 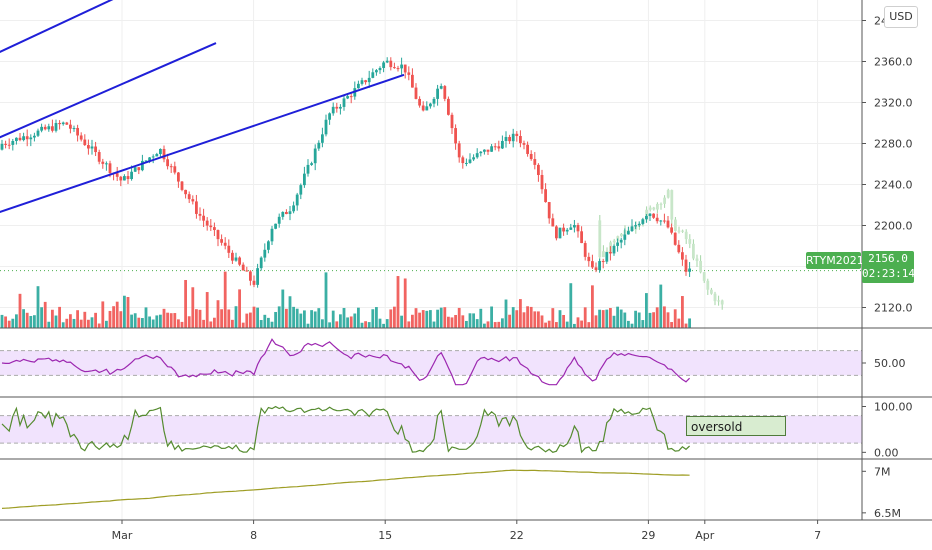 What do you see at coordinates (817, 535) in the screenshot?
I see `time-tick-label: 7` at bounding box center [817, 535].